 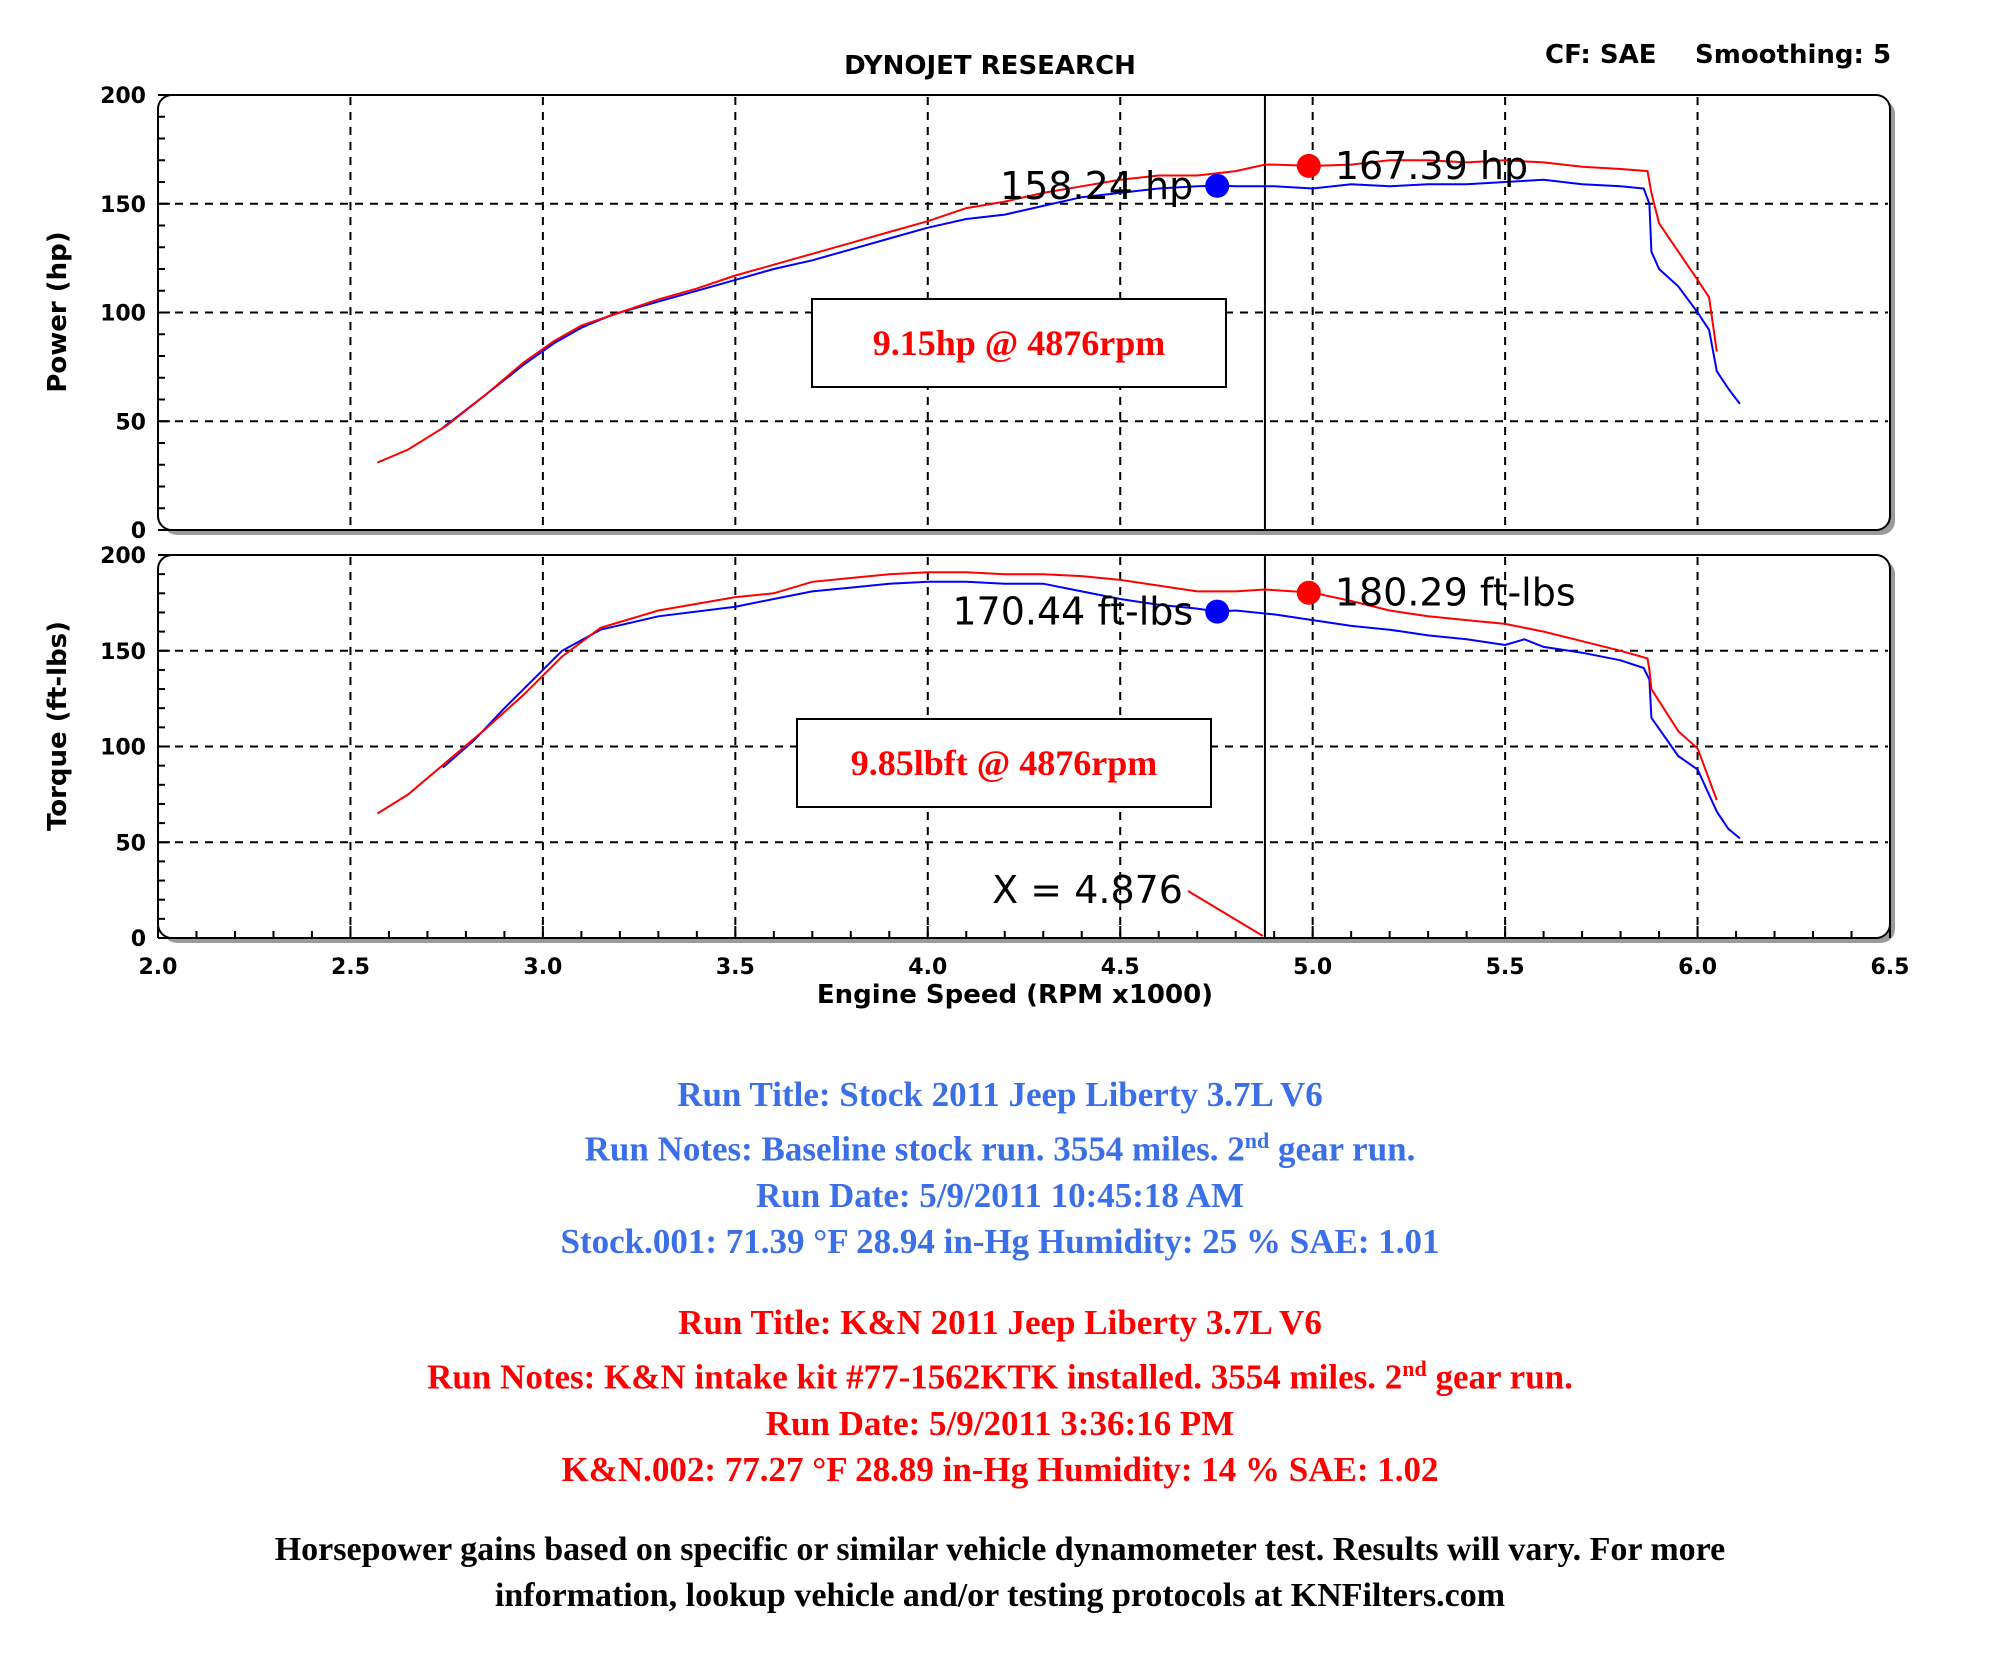 I want to click on power-axis-title: Power (hp), so click(x=58, y=311).